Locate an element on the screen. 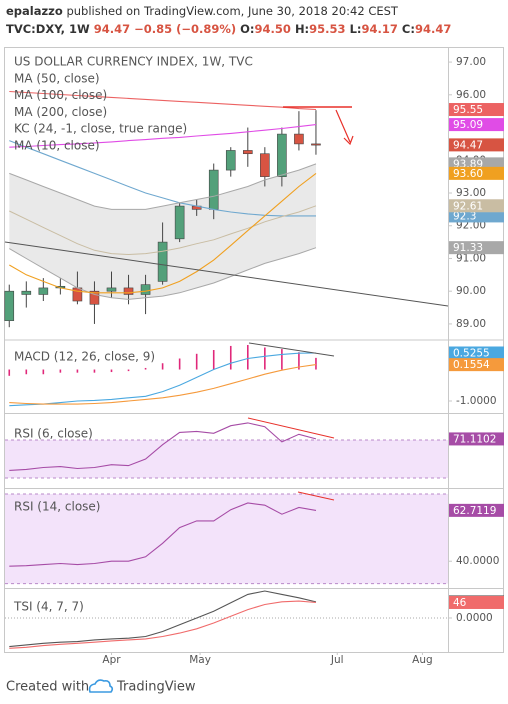  price-tag-label: 93.60 is located at coordinates (468, 174).